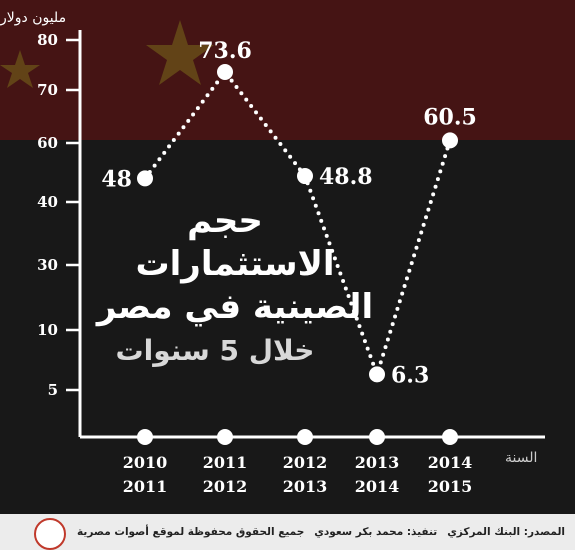  Describe the element at coordinates (450, 117) in the screenshot. I see `data-label: 60.5` at that location.